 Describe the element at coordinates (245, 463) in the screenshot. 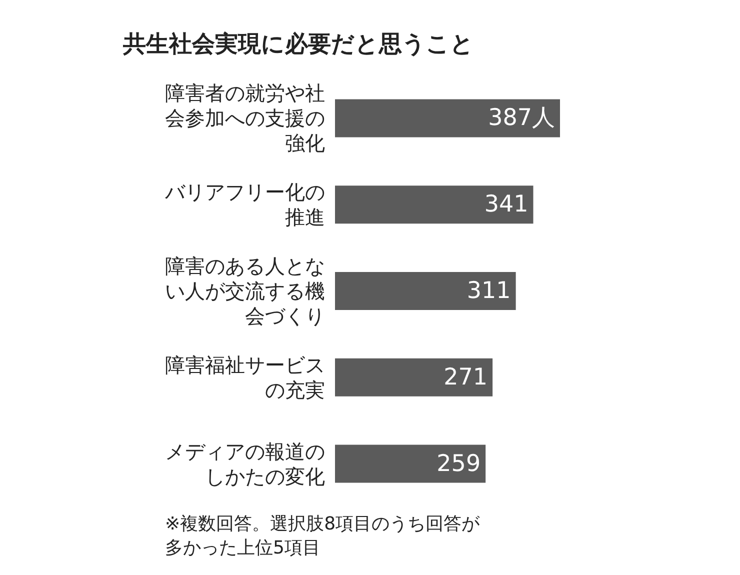

I see `y-tick-label: メディアの報道のしかたの変化` at that location.